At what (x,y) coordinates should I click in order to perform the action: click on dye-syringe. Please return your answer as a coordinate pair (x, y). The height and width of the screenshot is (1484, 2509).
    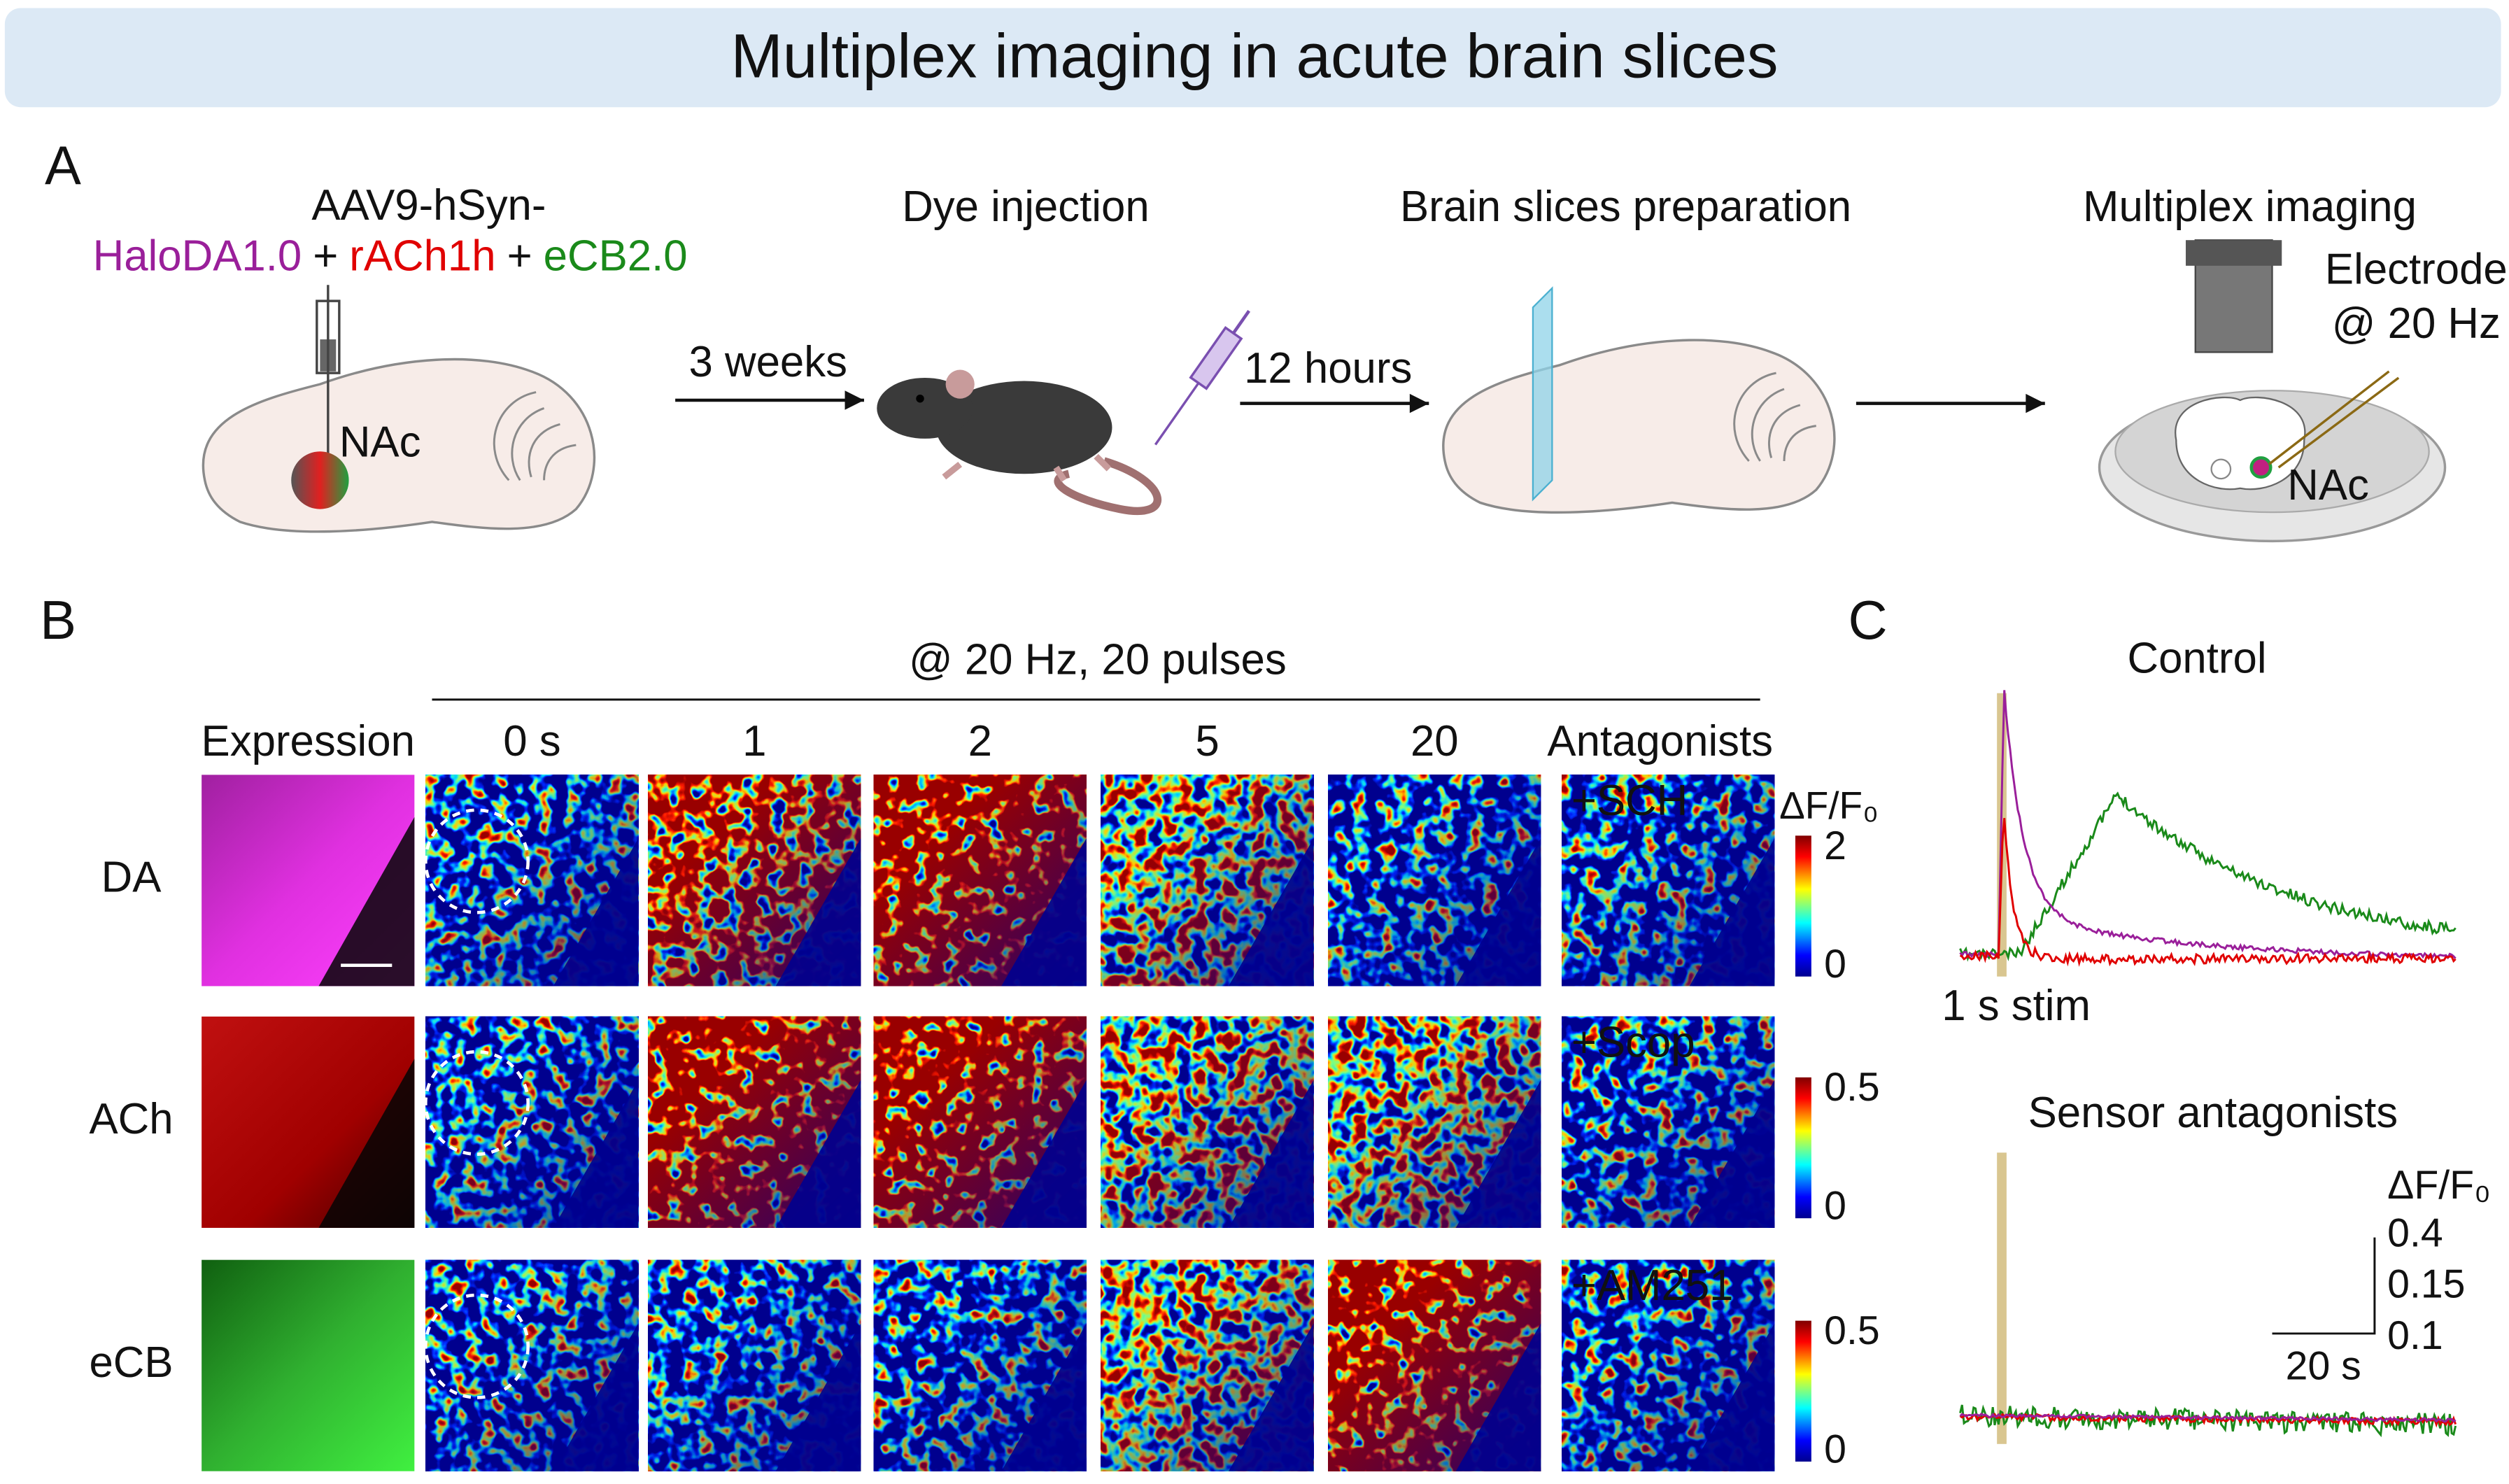
    Looking at the image, I should click on (1202, 378).